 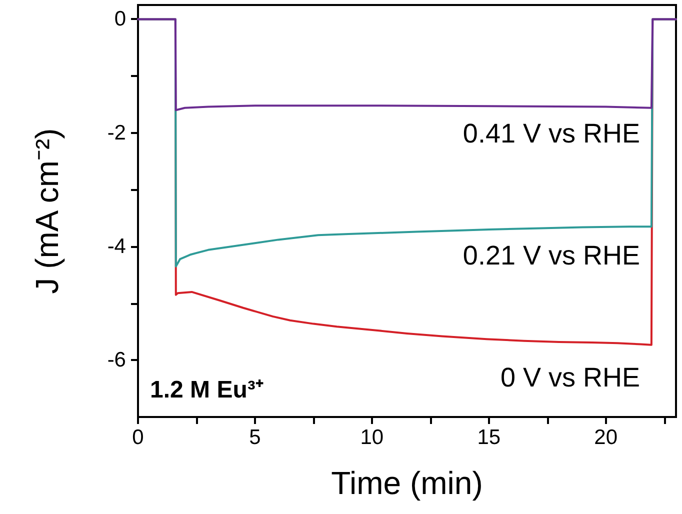 What do you see at coordinates (551, 255) in the screenshot?
I see `annotation: 0.21 V vs RHE` at bounding box center [551, 255].